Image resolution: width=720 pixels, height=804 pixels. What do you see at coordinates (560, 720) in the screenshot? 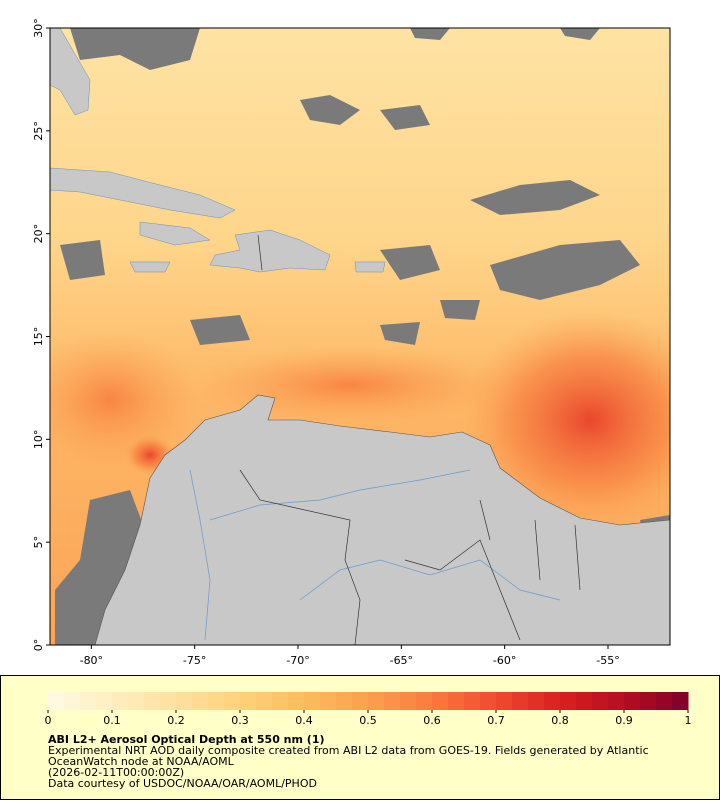
I see `colorbar-tick-label: 0.8` at bounding box center [560, 720].